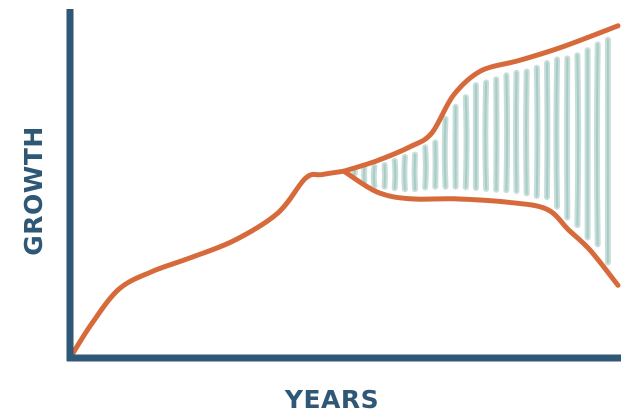 This screenshot has width=623, height=413. Describe the element at coordinates (331, 399) in the screenshot. I see `x-axis-label: YEARS` at that location.